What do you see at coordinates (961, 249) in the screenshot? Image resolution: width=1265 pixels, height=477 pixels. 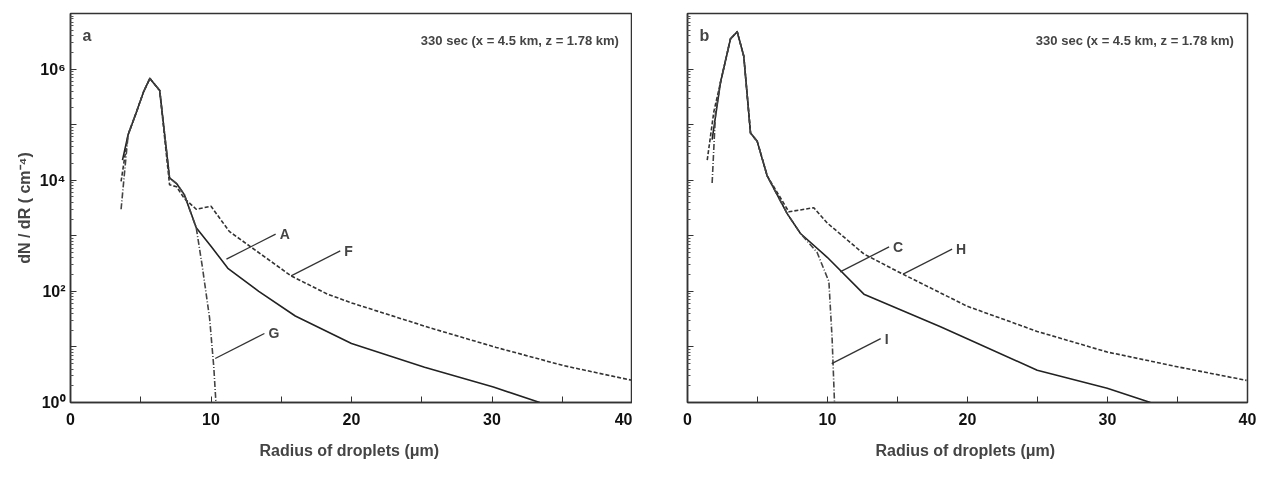 I see `annotation: H` at bounding box center [961, 249].